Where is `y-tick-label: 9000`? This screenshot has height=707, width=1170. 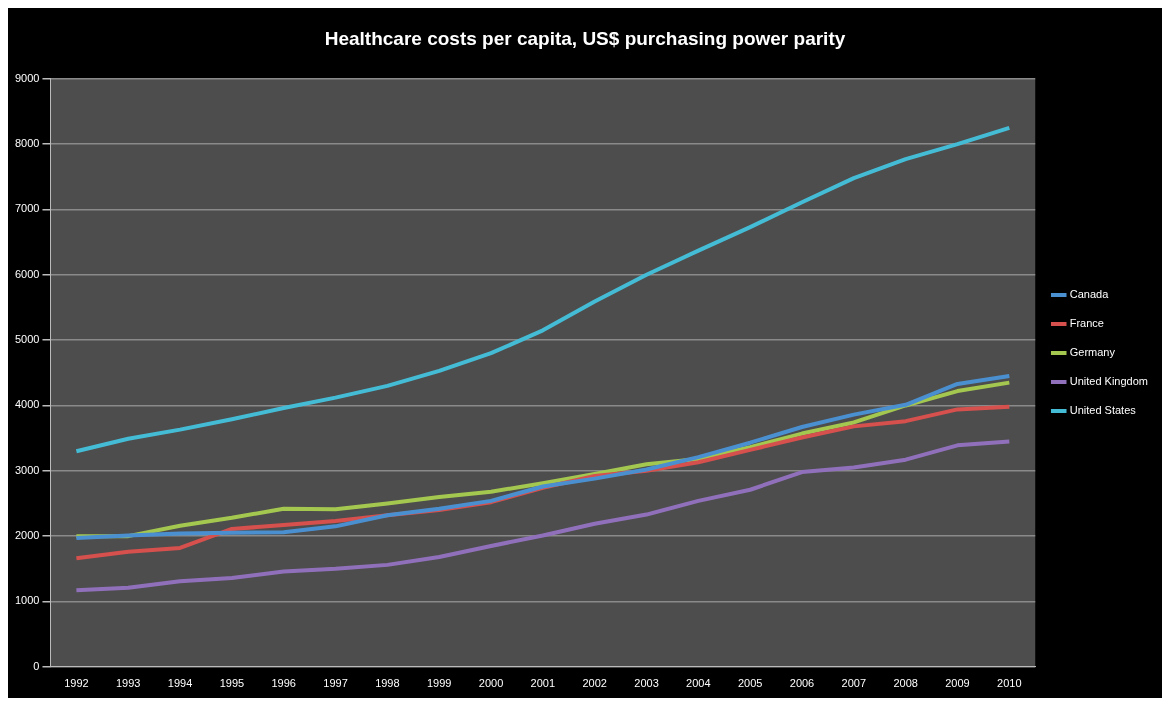 y-tick-label: 9000 is located at coordinates (27, 77).